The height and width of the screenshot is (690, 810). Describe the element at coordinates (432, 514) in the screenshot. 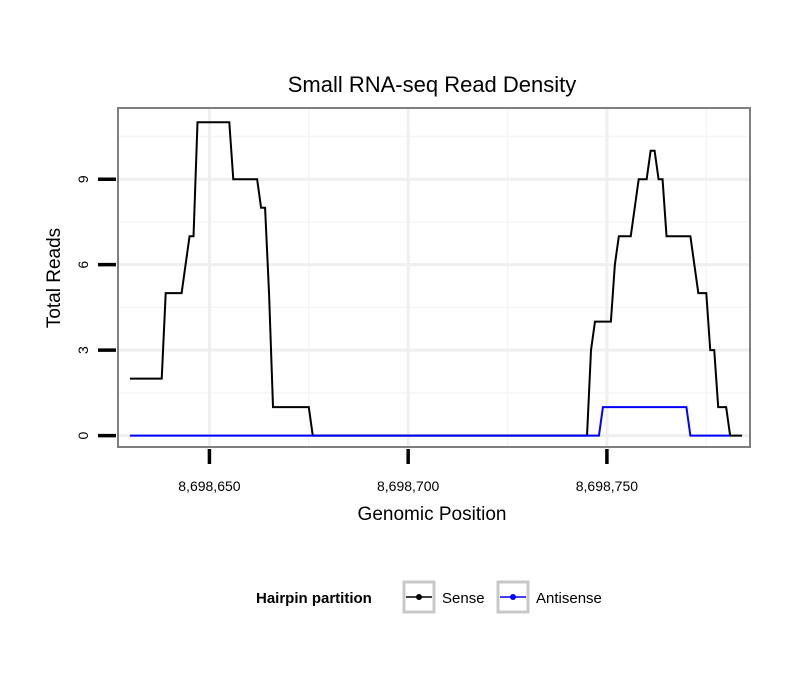

I see `x-axis-title: Genomic Position` at that location.